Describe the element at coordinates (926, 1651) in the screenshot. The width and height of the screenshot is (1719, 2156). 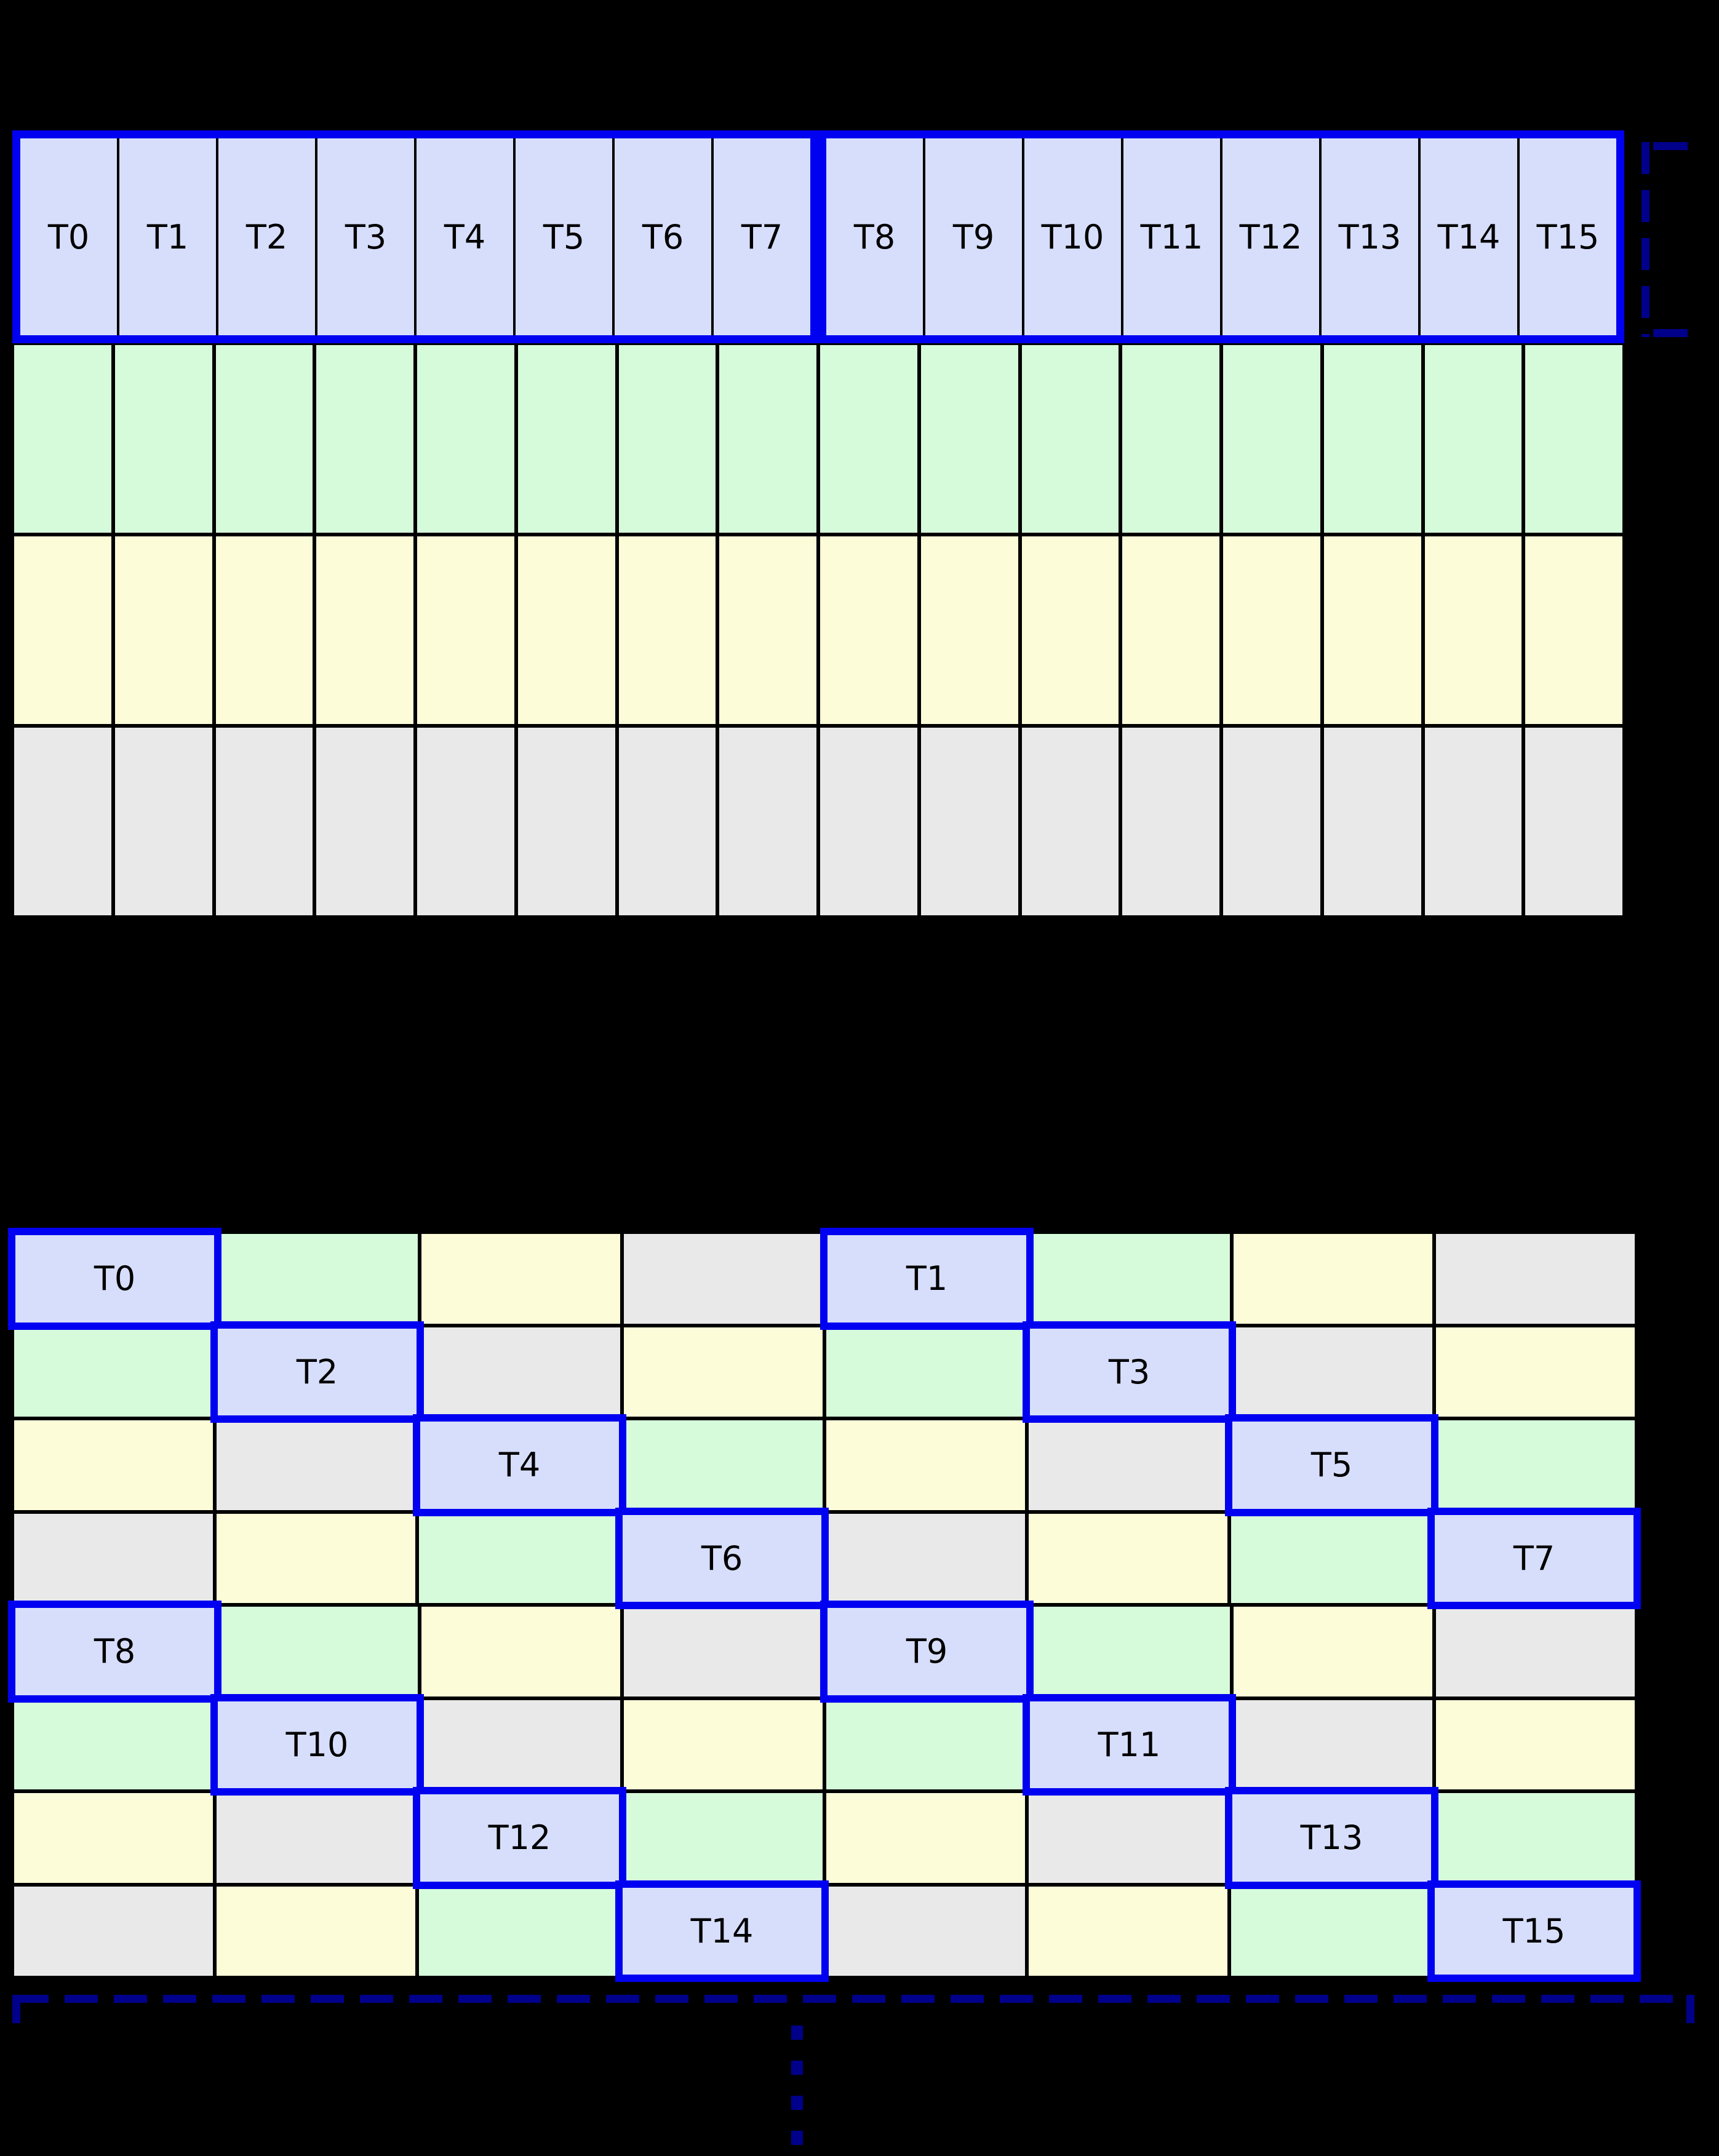
I see `thread-access-cell: T9` at that location.